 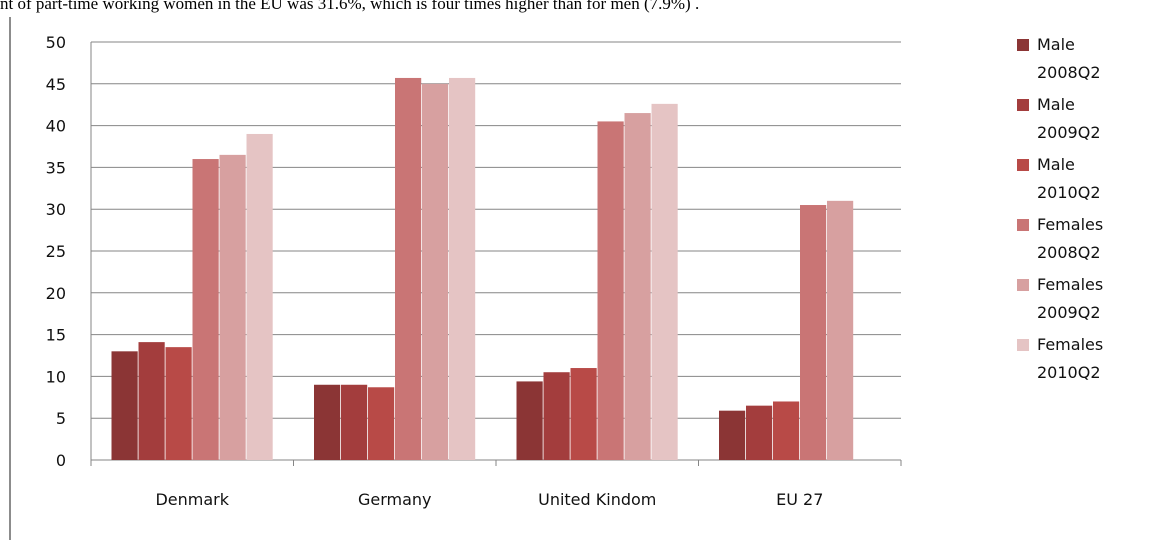 I want to click on x-category-label: EU 27, so click(x=799, y=499).